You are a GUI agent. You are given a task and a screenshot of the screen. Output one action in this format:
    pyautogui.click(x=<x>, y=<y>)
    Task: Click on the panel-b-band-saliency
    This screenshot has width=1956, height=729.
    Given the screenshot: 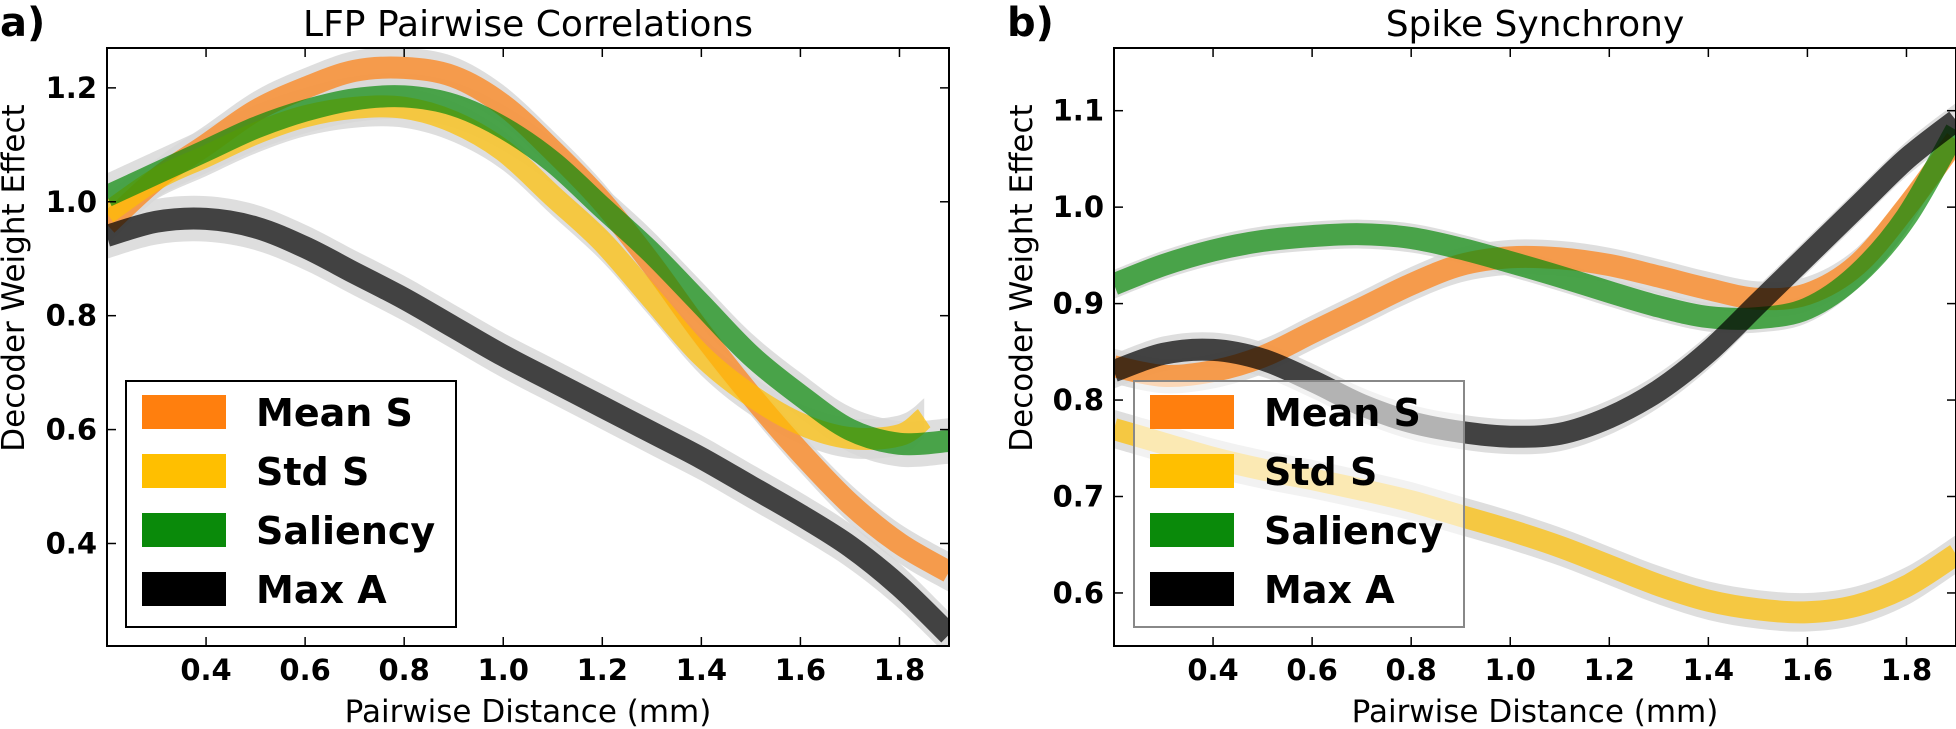 What is the action you would take?
    pyautogui.click(x=1535, y=224)
    